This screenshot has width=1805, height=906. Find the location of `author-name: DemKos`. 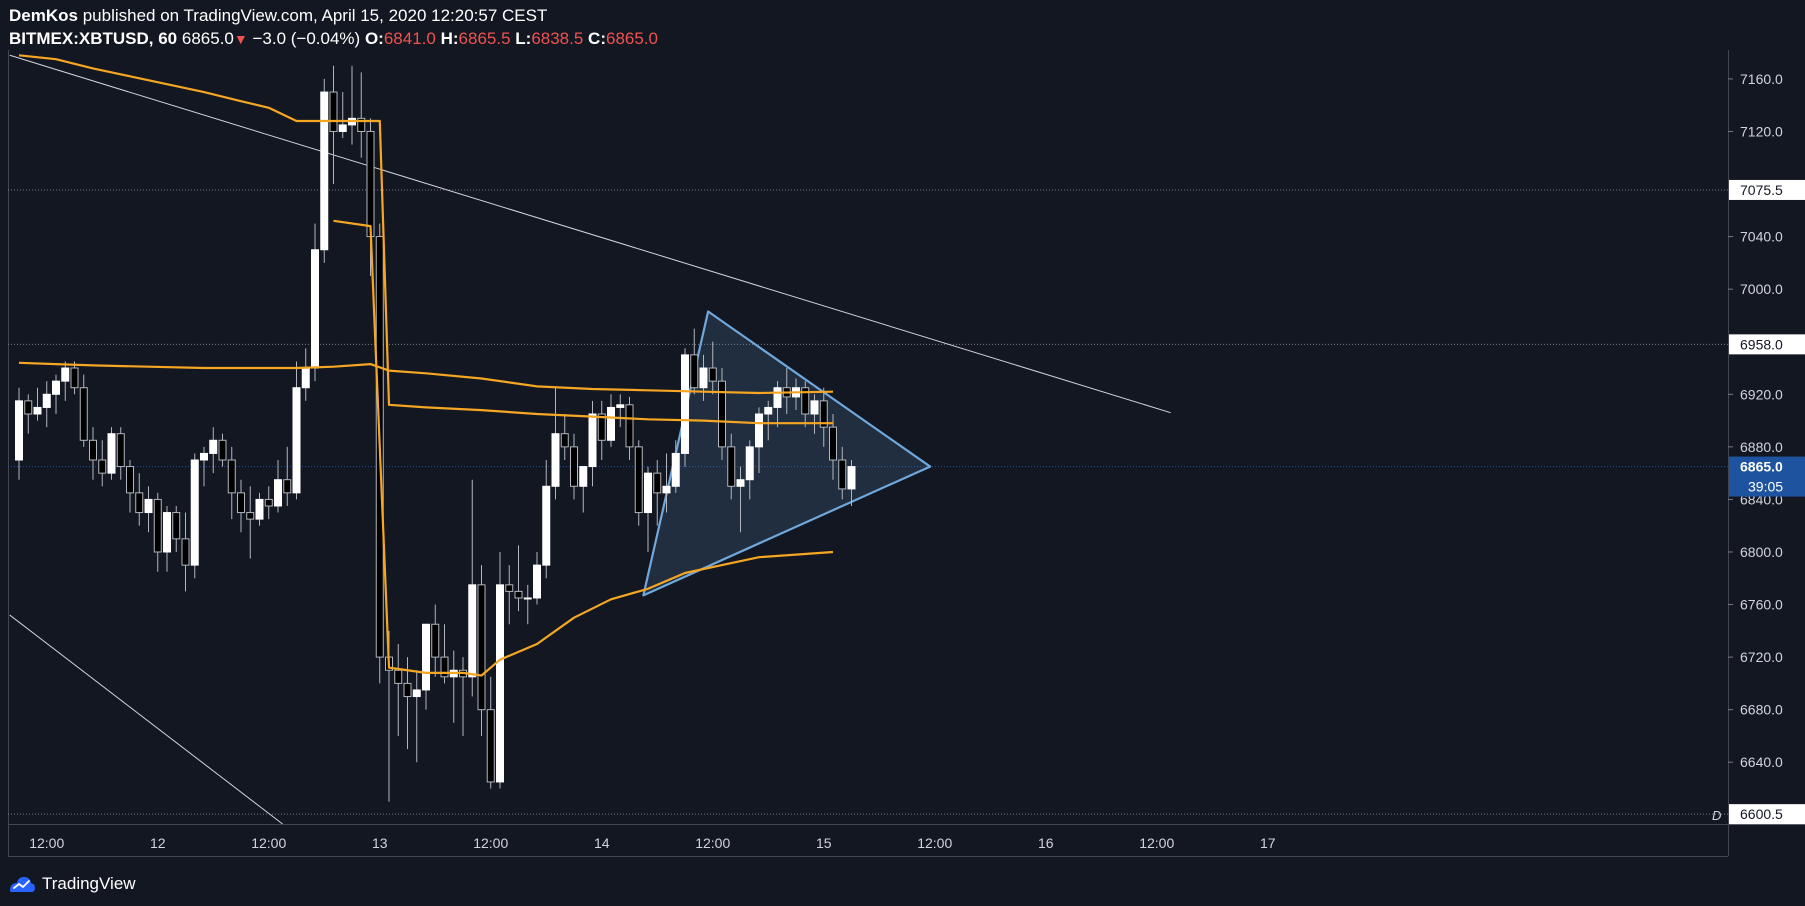

author-name: DemKos is located at coordinates (43, 15).